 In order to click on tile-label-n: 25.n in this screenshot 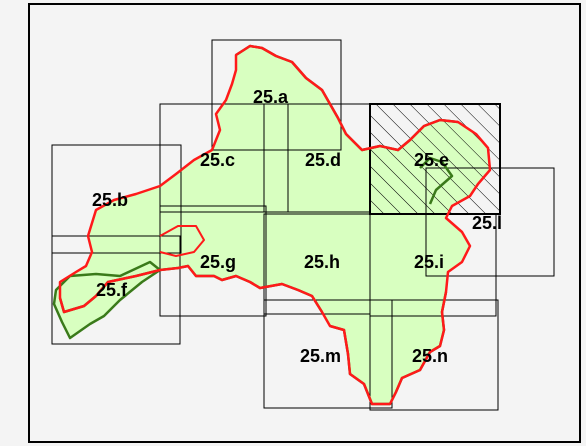, I will do `click(430, 356)`.